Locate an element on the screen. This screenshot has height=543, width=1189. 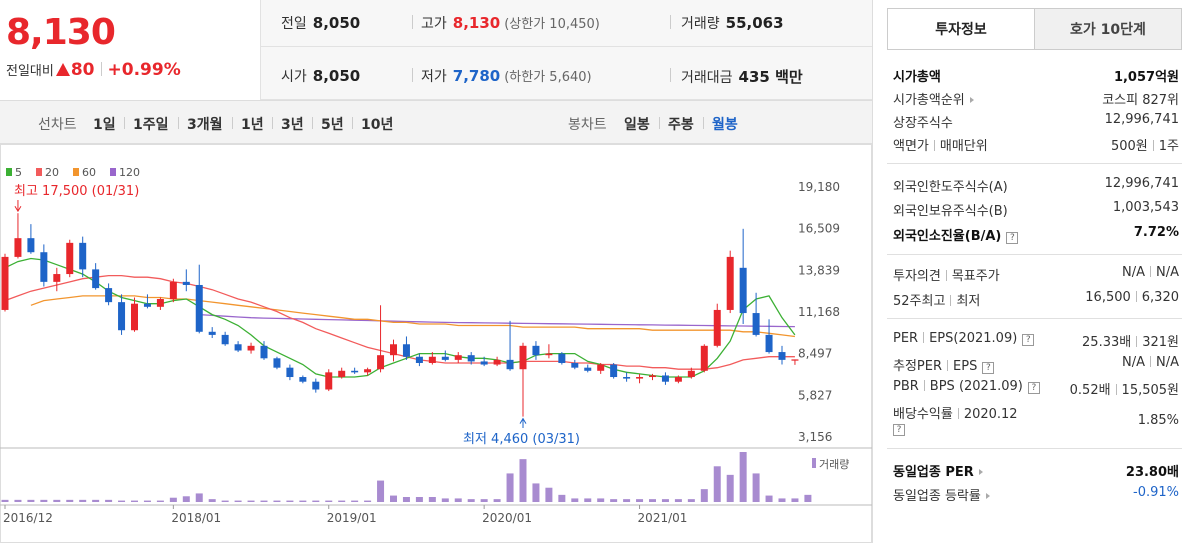
period-3m: 3개월 is located at coordinates (205, 125).